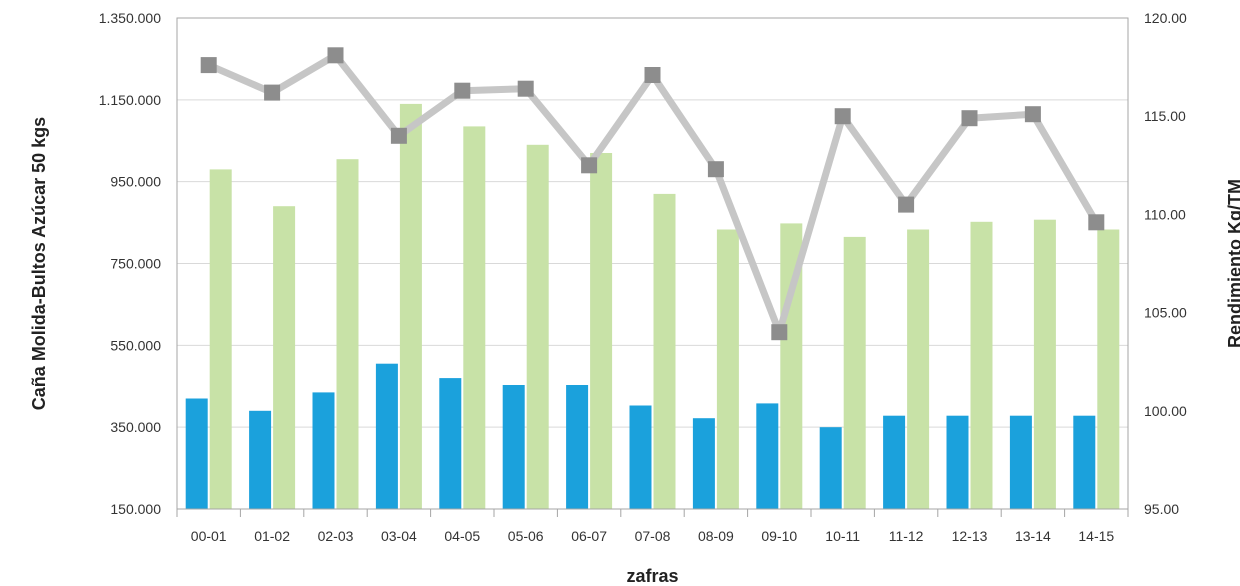 This screenshot has width=1240, height=586. I want to click on x-tick-label: 13-14, so click(1033, 536).